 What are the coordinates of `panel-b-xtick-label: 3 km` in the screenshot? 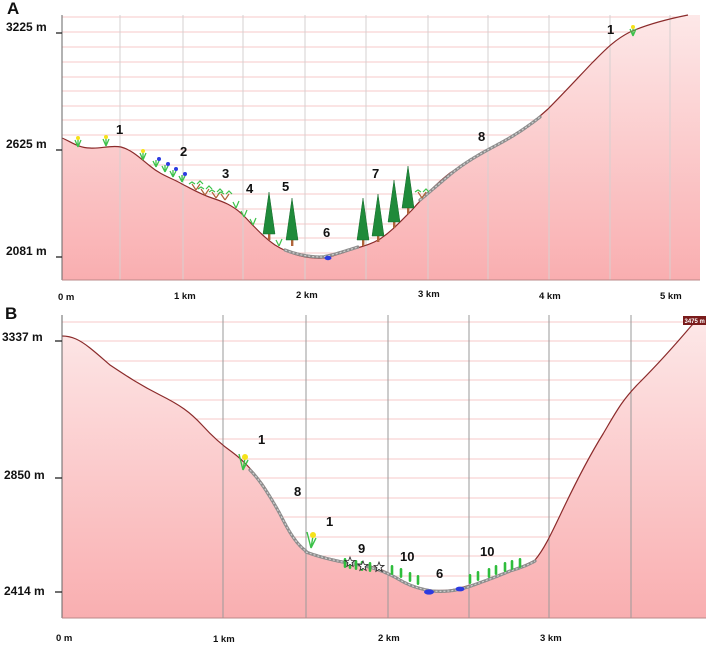 It's located at (551, 638).